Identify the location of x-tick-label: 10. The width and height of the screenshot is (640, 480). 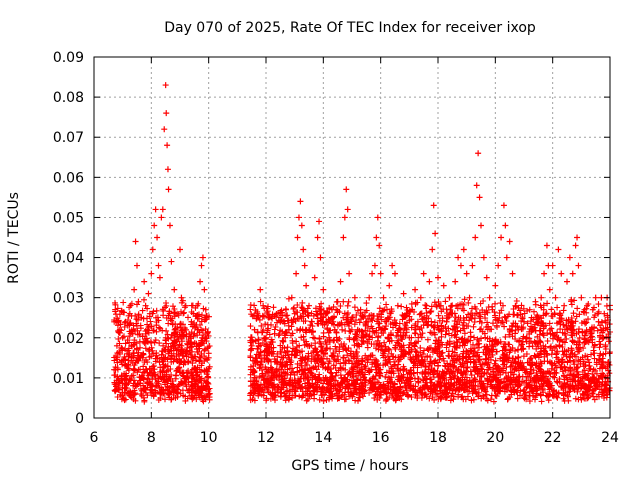
(209, 438).